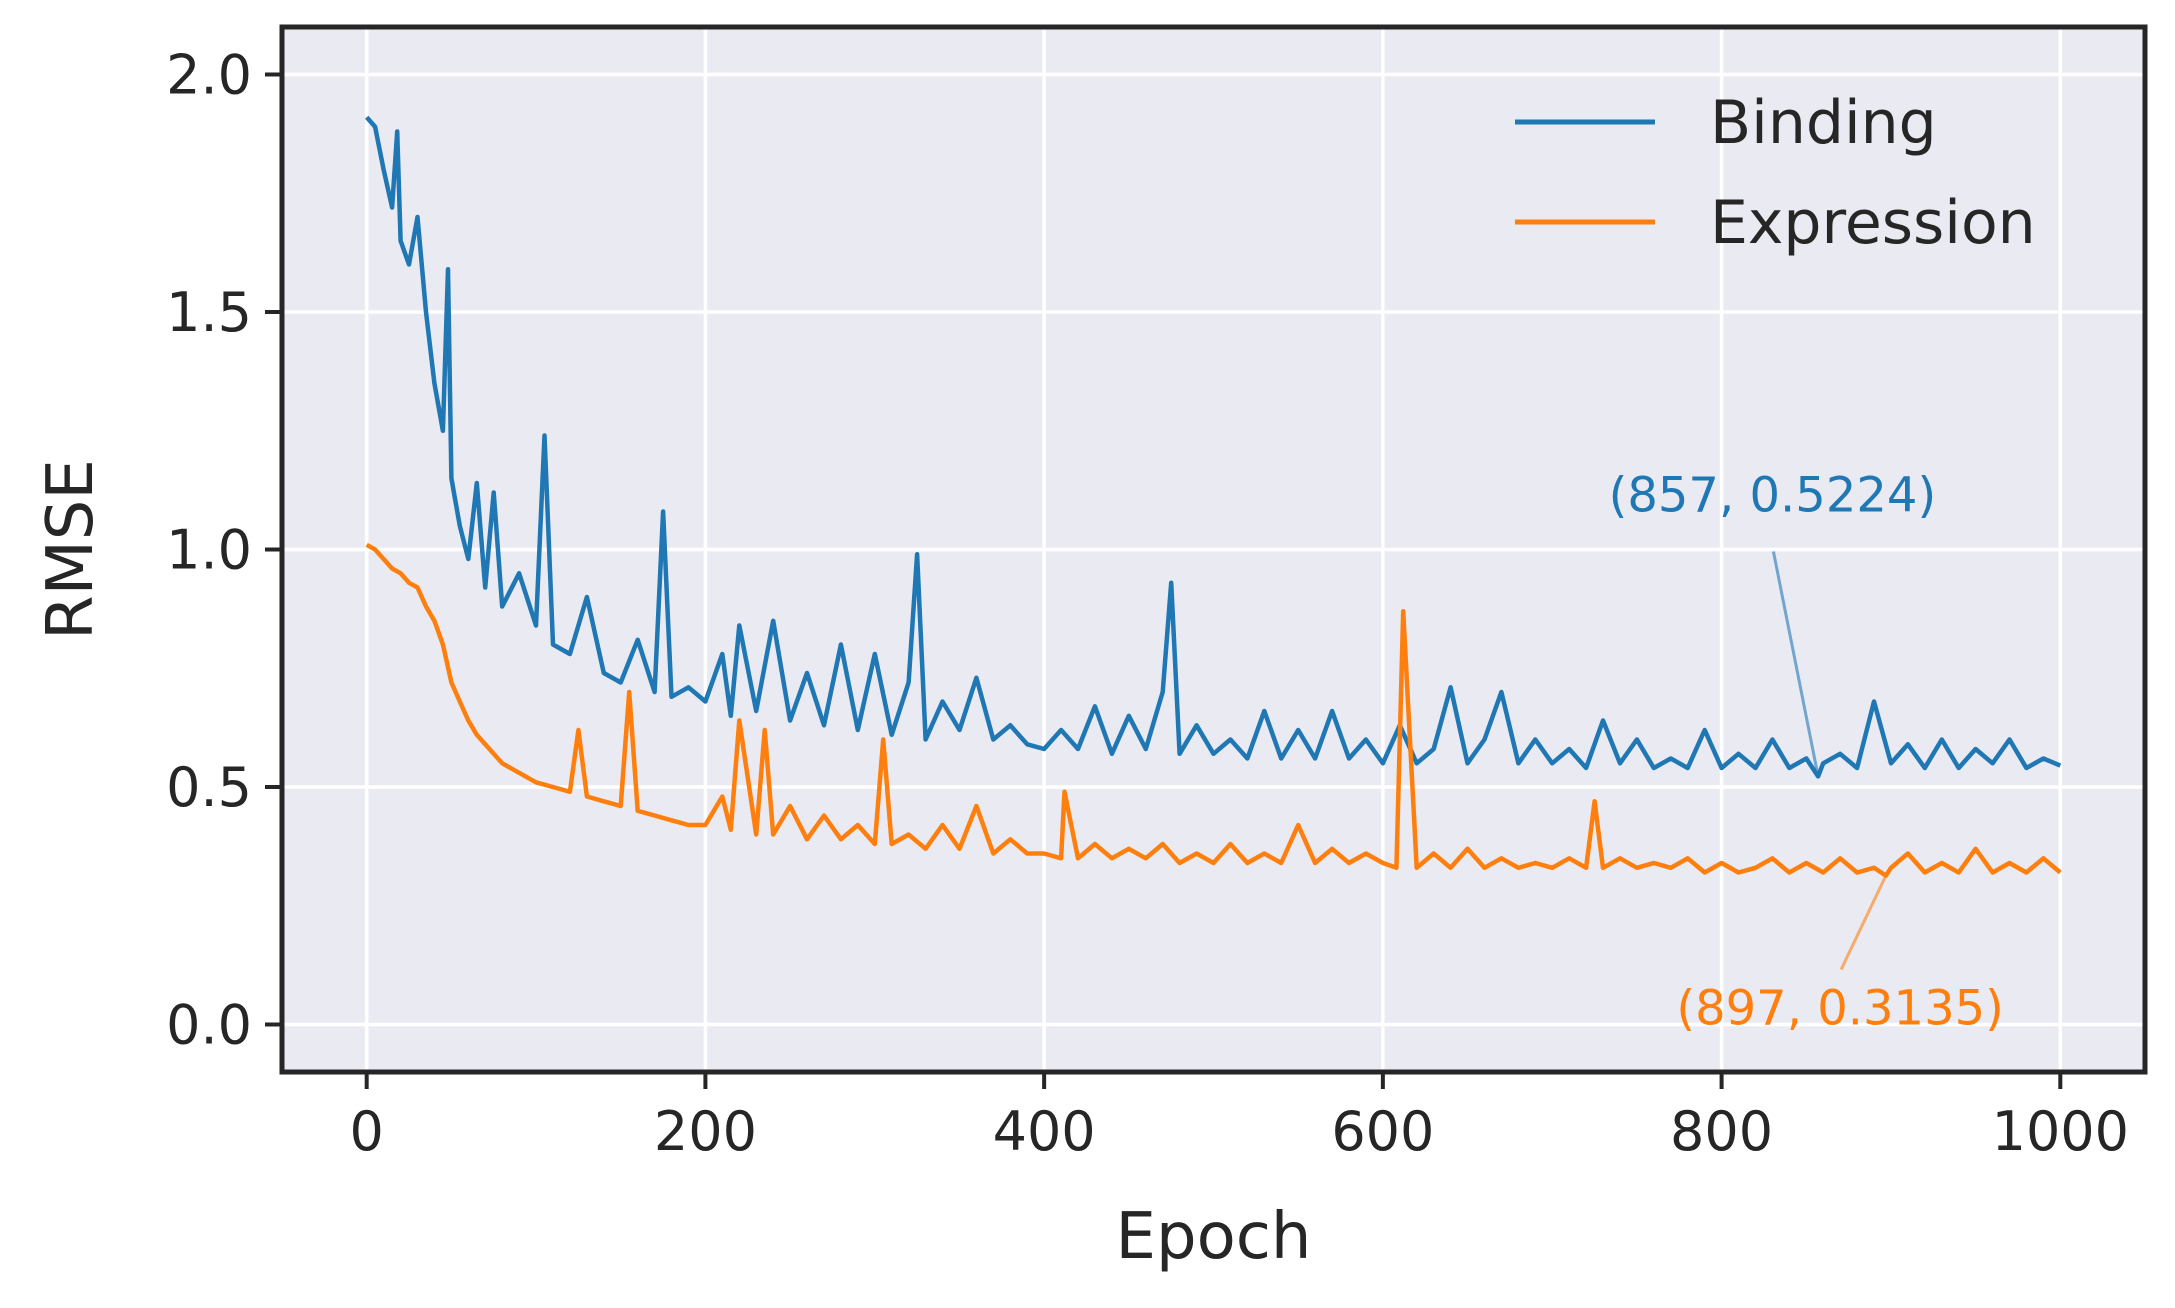 Image resolution: width=2175 pixels, height=1308 pixels. Describe the element at coordinates (2060, 1131) in the screenshot. I see `x-tick-label: 1000` at that location.